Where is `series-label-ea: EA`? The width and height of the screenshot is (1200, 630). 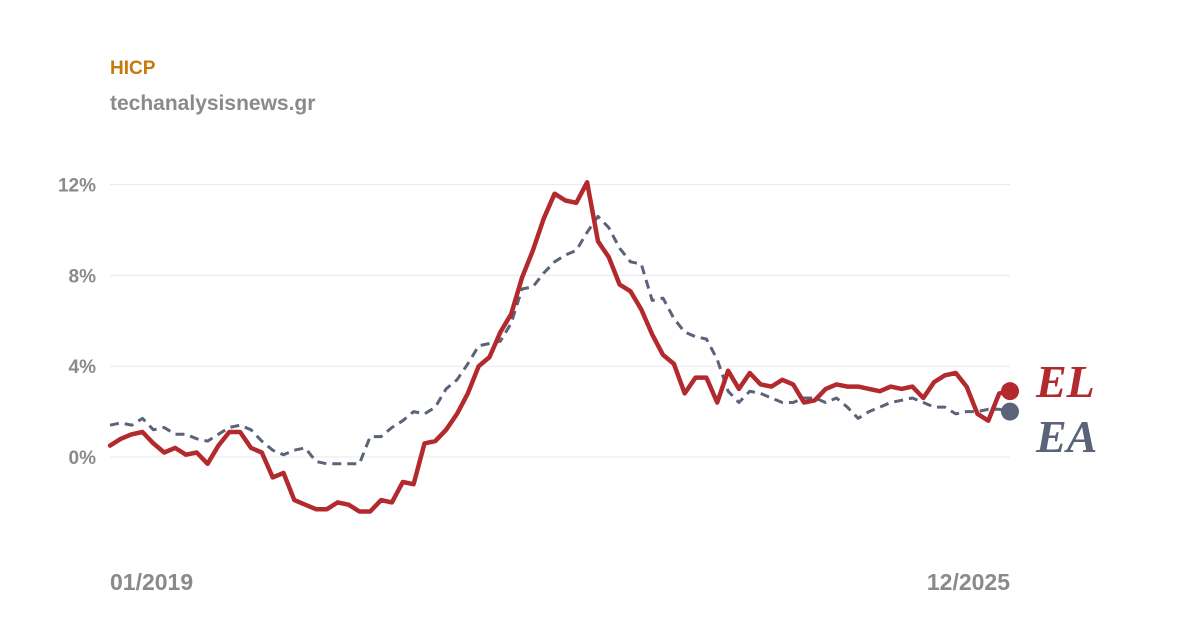
series-label-ea: EA is located at coordinates (1066, 436).